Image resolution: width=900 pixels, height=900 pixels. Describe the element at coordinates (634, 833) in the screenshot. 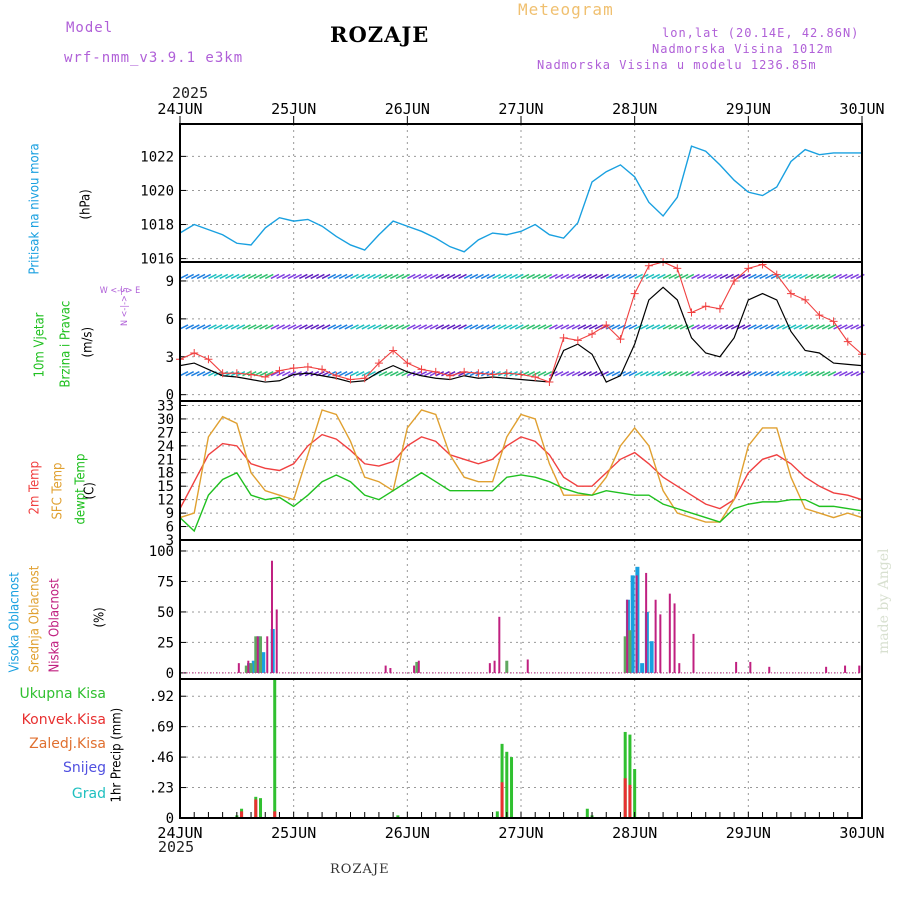

I see `xtick-label-bottom: 28JUN` at that location.